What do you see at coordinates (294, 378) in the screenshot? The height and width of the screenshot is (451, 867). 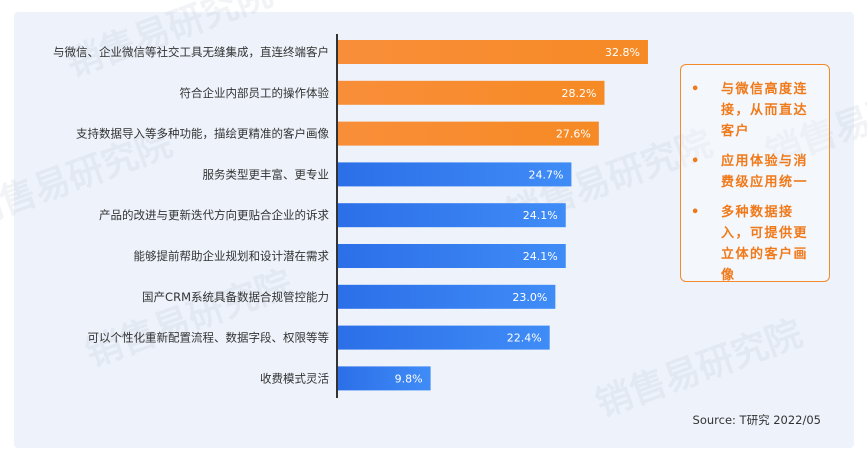 I see `category-label: 收费模式灵活` at bounding box center [294, 378].